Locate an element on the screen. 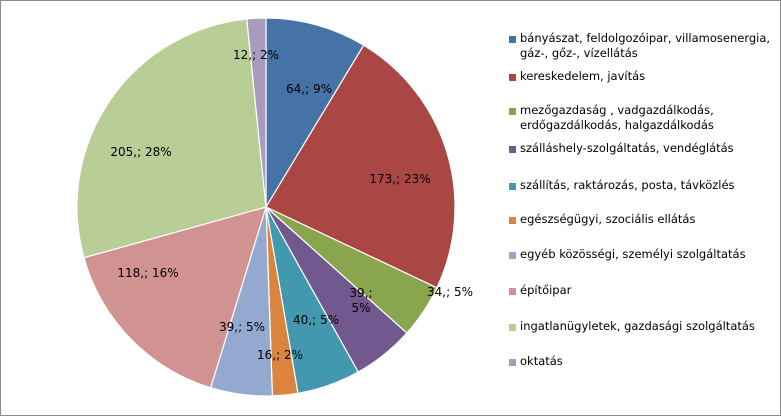 Image resolution: width=781 pixels, height=416 pixels. data-label: 12,; 2% is located at coordinates (256, 55).